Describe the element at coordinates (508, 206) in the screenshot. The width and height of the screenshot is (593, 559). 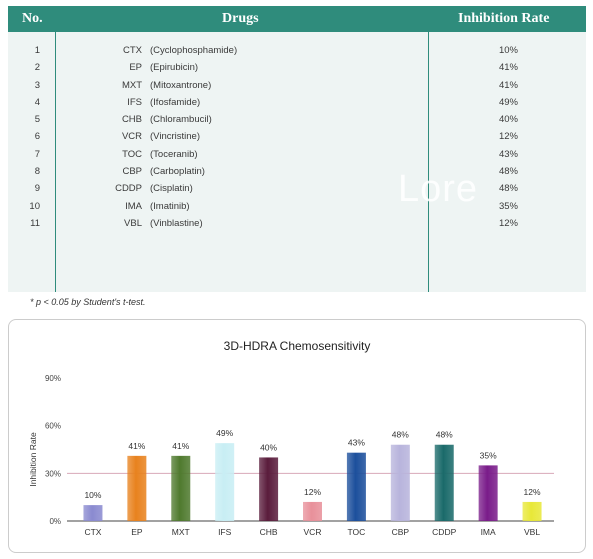
I see `inhibition-rate: 35%` at that location.